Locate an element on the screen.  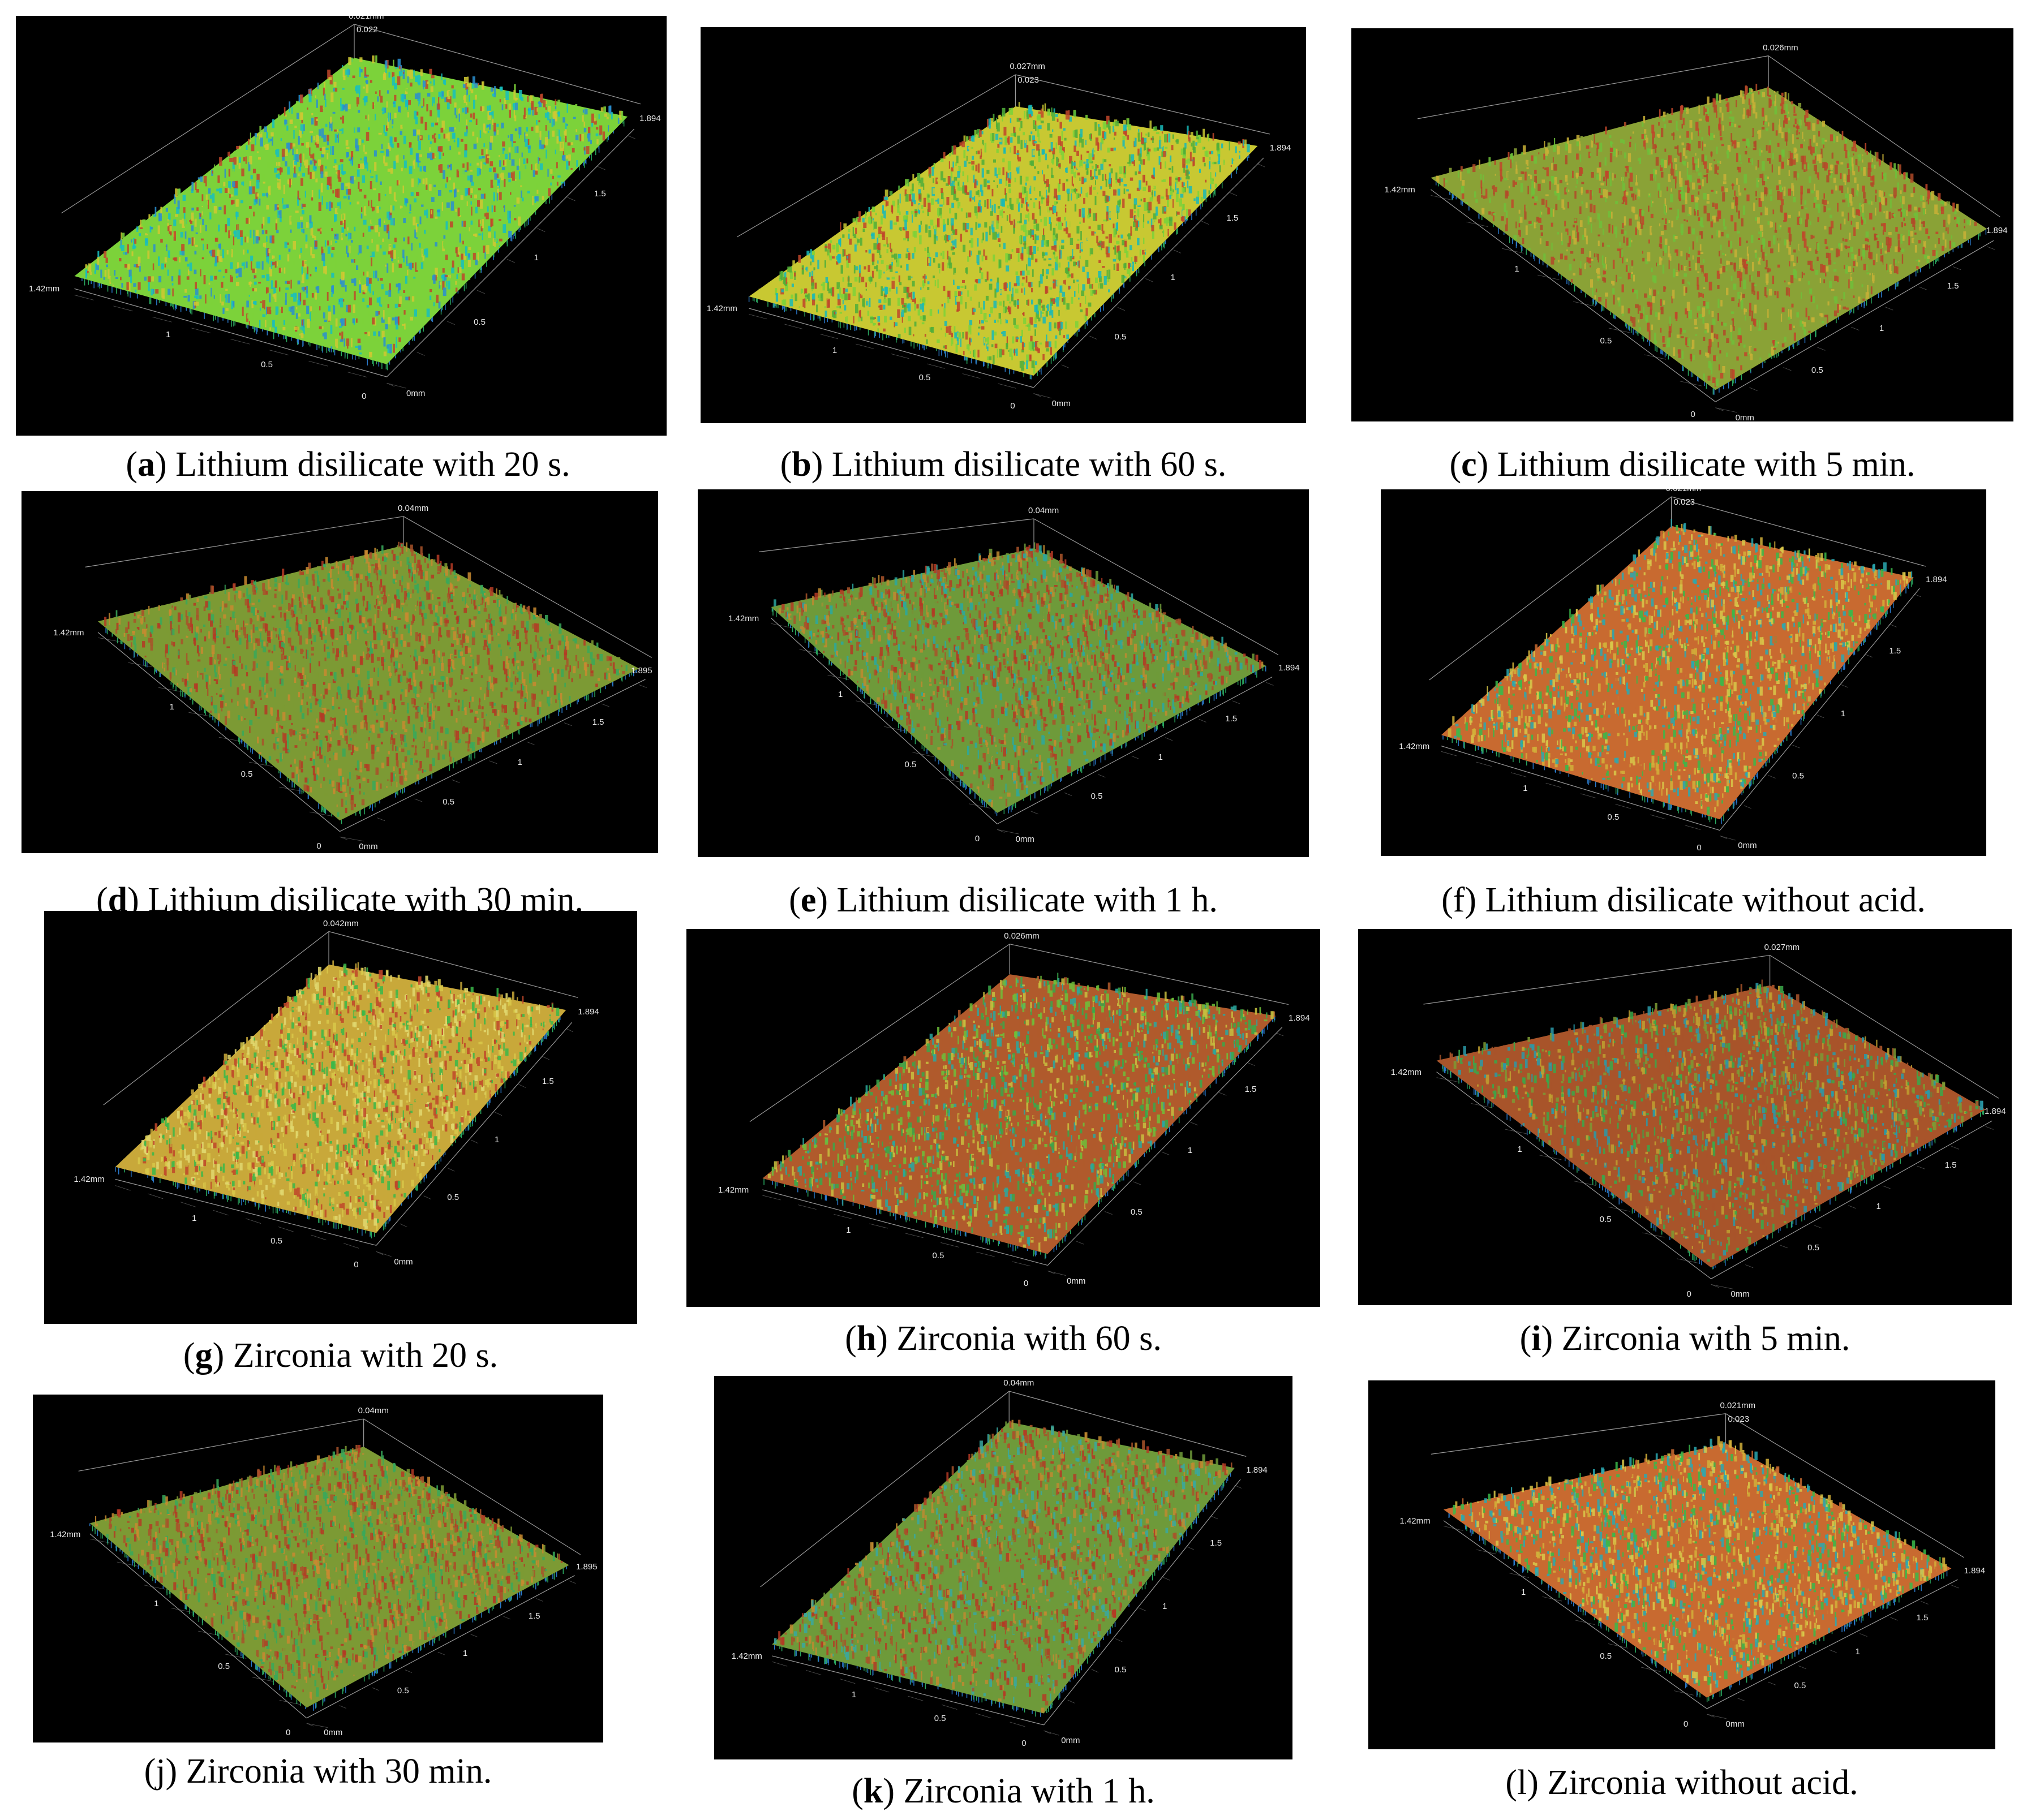
caption-i: (i) Zirconia with 5 min. is located at coordinates (1685, 1338).